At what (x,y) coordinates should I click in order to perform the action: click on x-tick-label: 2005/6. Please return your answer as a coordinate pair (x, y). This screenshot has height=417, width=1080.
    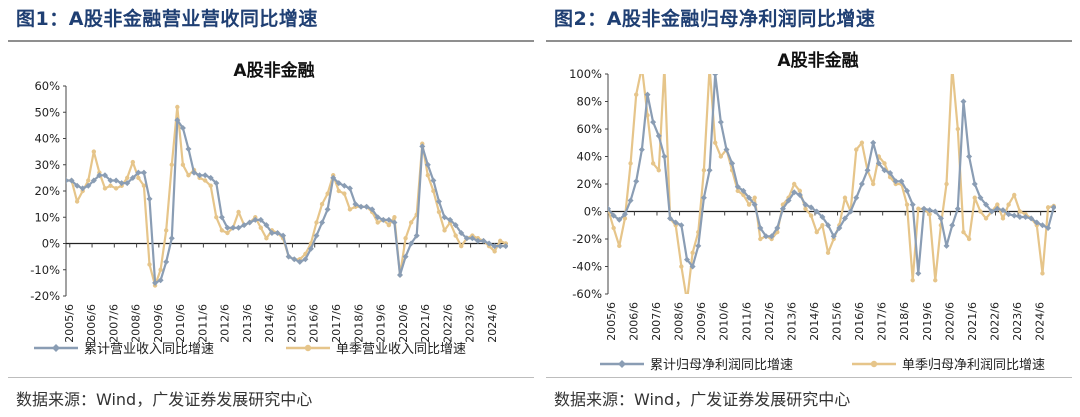
    Looking at the image, I should click on (69, 323).